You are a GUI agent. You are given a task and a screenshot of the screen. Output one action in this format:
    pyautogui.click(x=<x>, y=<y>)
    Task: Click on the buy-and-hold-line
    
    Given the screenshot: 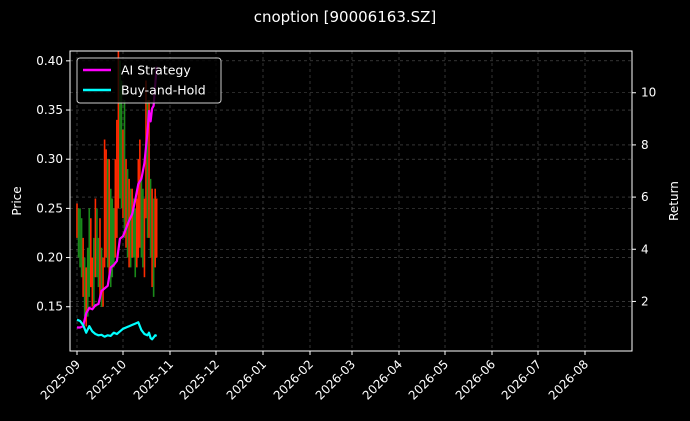 What is the action you would take?
    pyautogui.click(x=117, y=329)
    